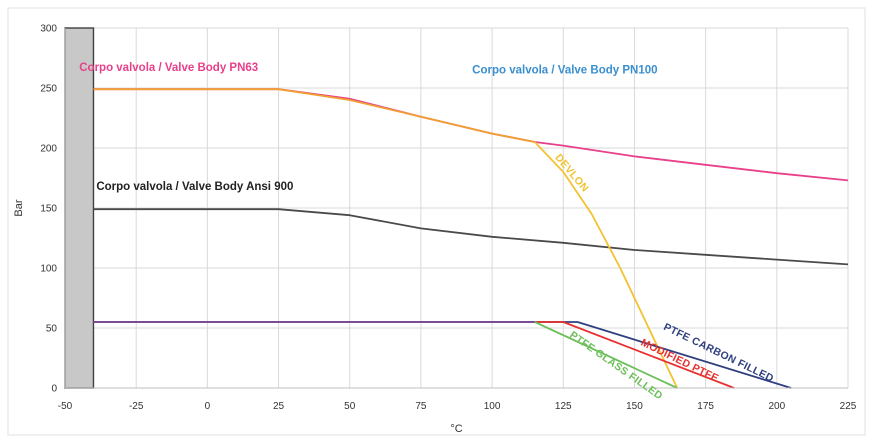 This screenshot has height=443, width=873. I want to click on series-line-ansi900, so click(471, 237).